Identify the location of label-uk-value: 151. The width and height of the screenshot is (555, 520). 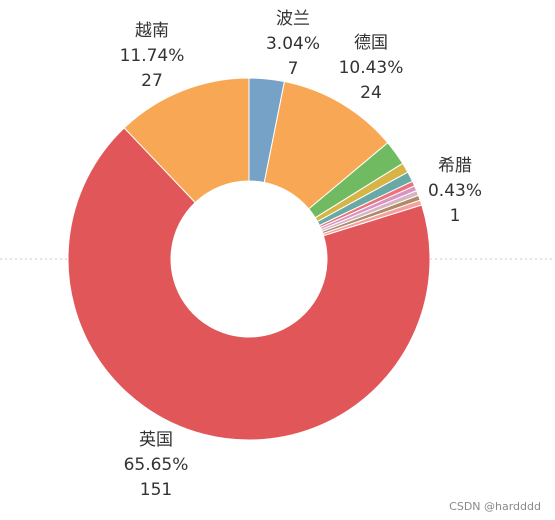
(156, 490).